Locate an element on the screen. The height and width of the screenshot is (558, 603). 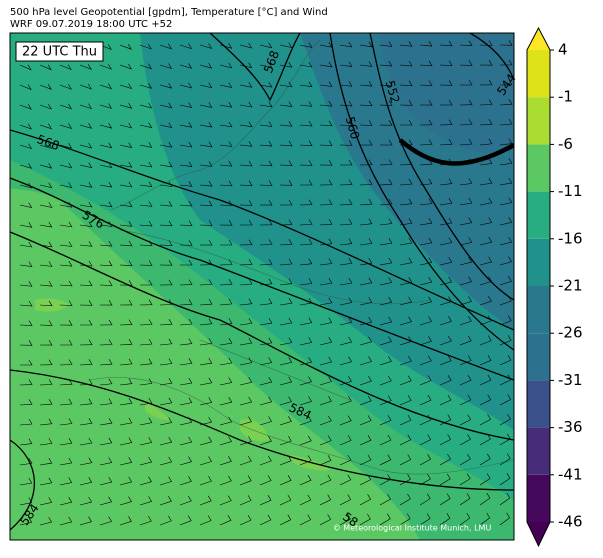
colorbar-box is located at coordinates (538, 215).